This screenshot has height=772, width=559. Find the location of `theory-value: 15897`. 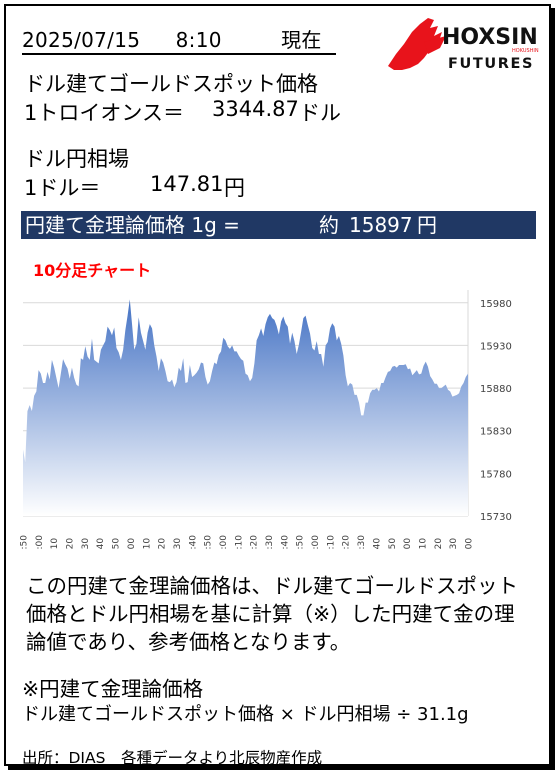

theory-value: 15897 is located at coordinates (381, 225).